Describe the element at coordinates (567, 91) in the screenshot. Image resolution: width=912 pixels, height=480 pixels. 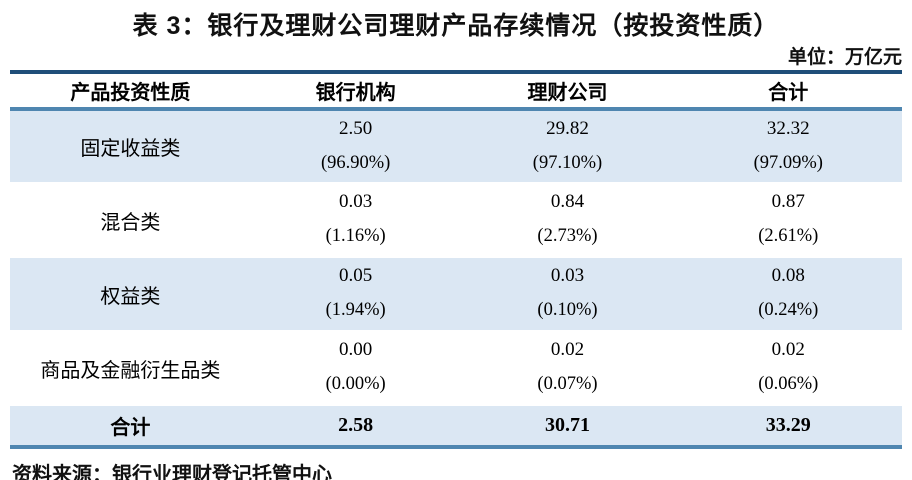
I see `column-header-wm-company: 理财公司` at that location.